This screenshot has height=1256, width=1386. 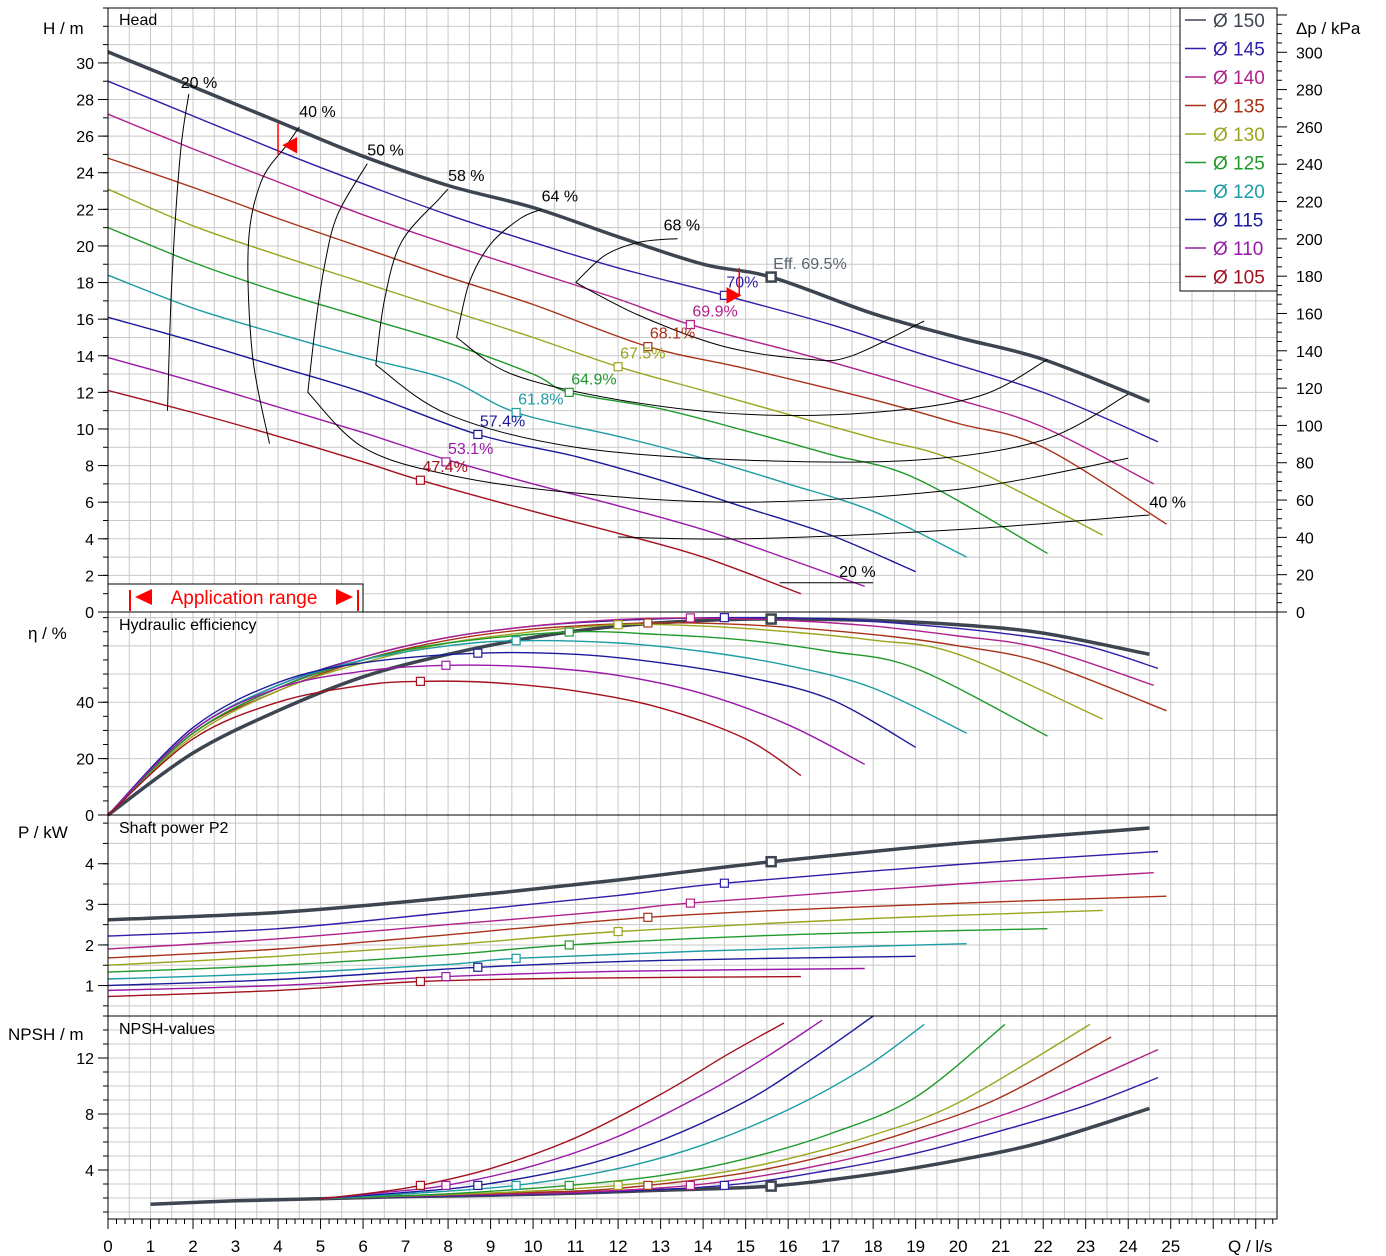 I want to click on x-tick-label: 17, so click(x=830, y=1246).